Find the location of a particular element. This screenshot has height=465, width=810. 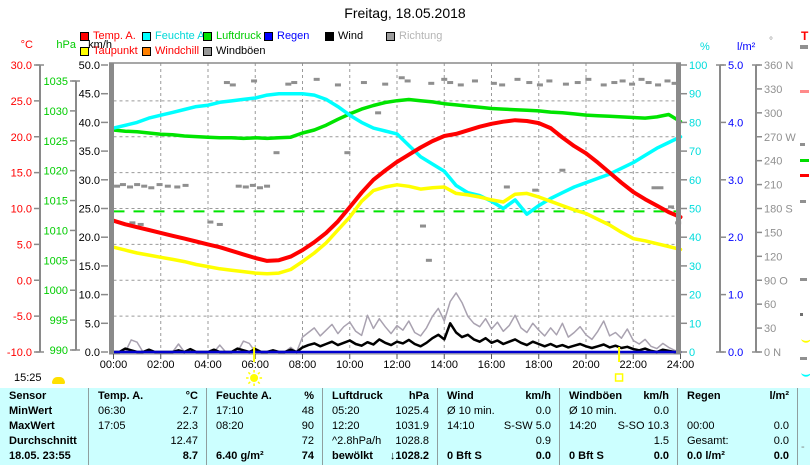

legend-item-luftdruck: Luftdruck is located at coordinates (232, 36).